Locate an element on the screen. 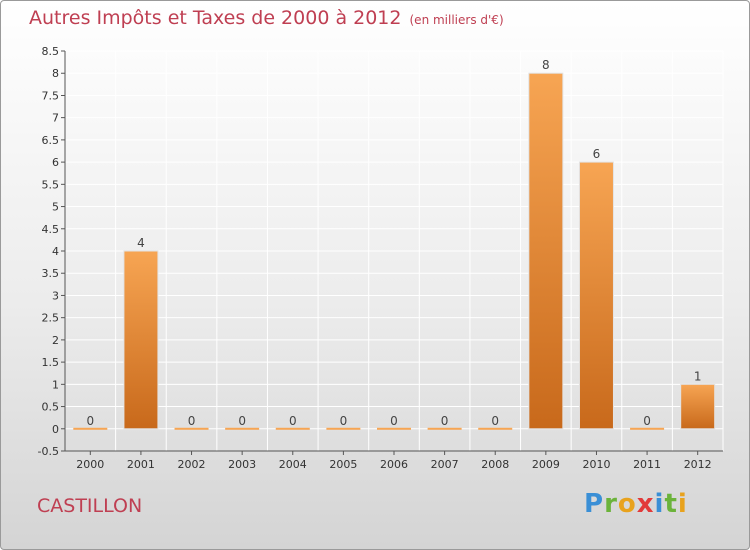 Image resolution: width=750 pixels, height=550 pixels. bar-value-label: 8 is located at coordinates (546, 65).